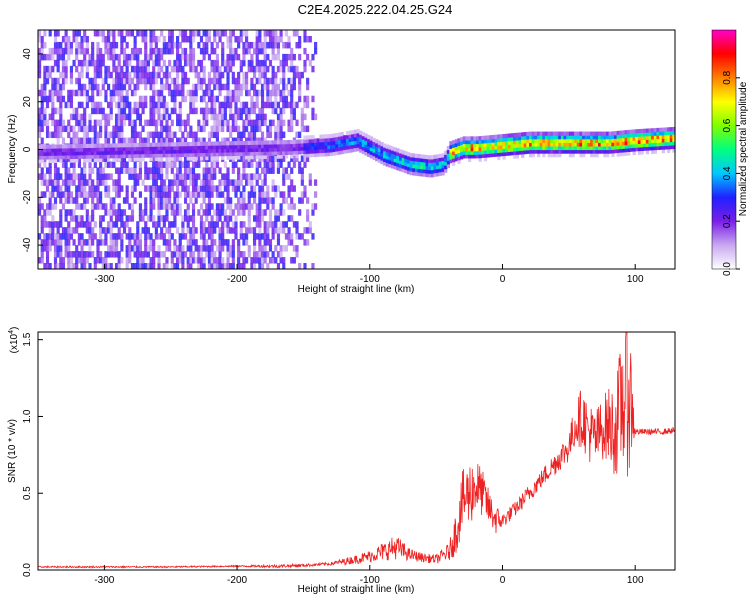 The height and width of the screenshot is (600, 750). I want to click on colorbar-tick-label: 0.4, so click(727, 173).